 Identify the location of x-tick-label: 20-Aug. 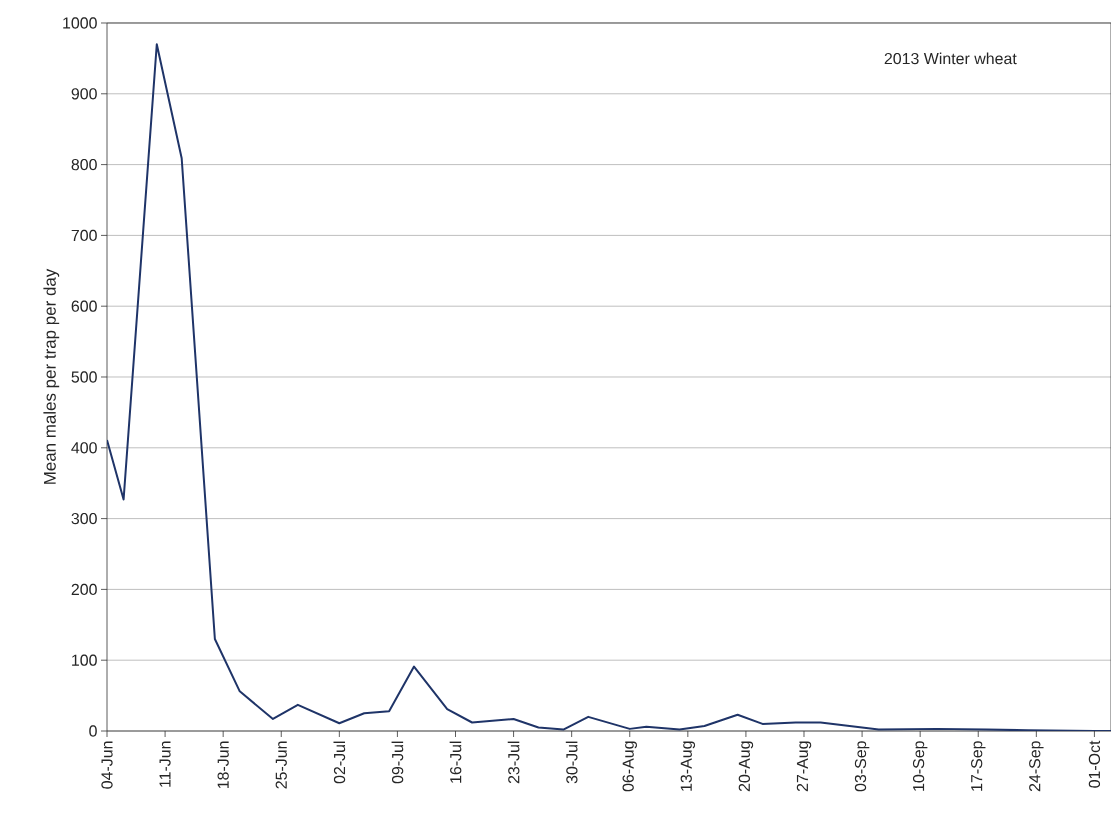
(746, 766).